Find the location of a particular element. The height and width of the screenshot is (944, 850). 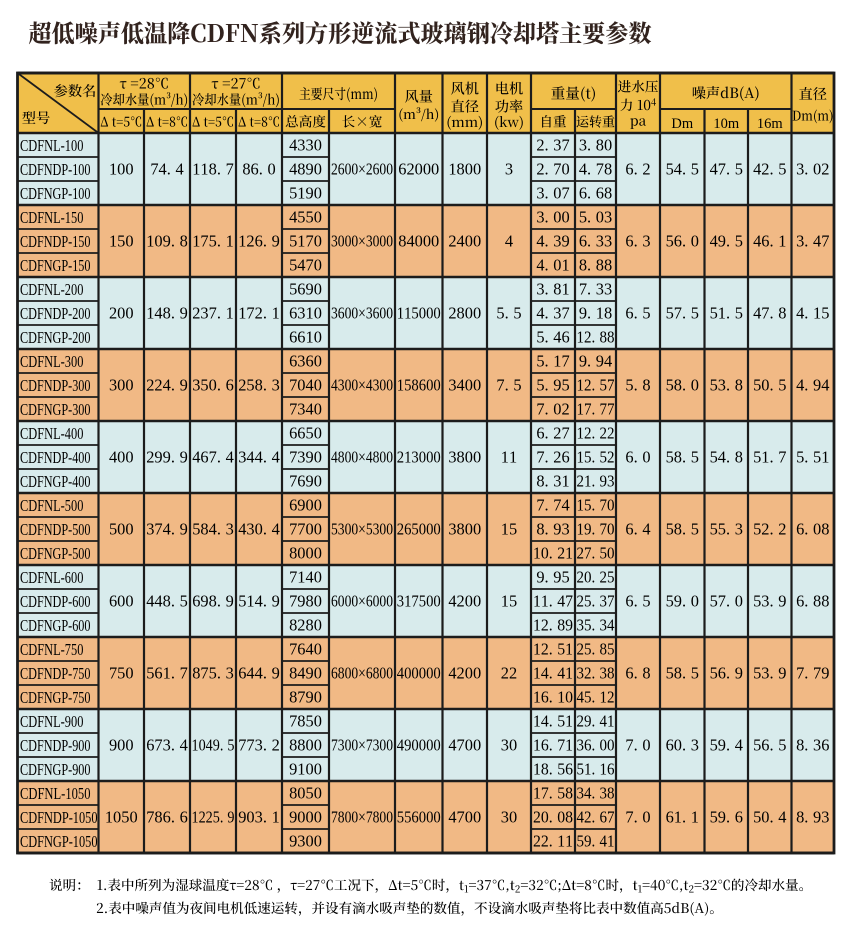

svg-text: 11. 47 is located at coordinates (553, 601).